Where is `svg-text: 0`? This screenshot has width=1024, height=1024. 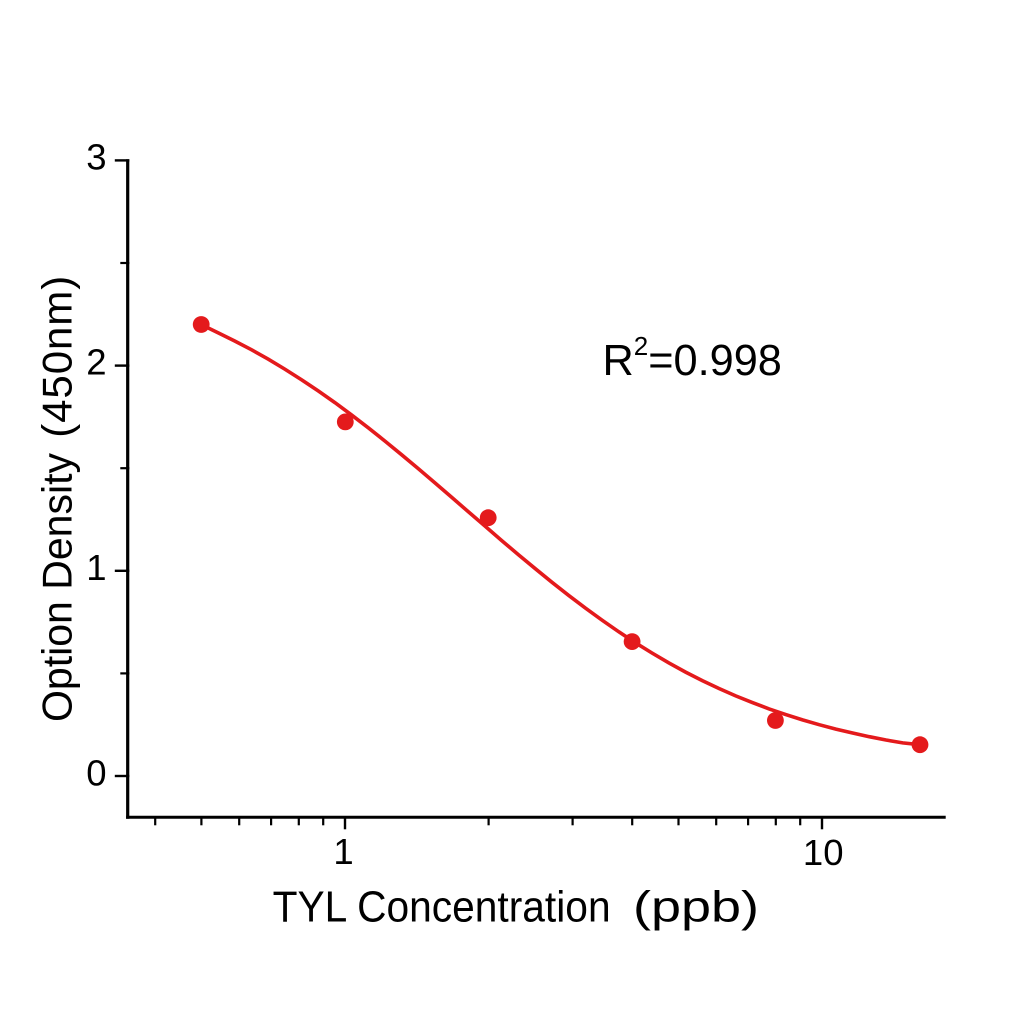 svg-text: 0 is located at coordinates (96, 772).